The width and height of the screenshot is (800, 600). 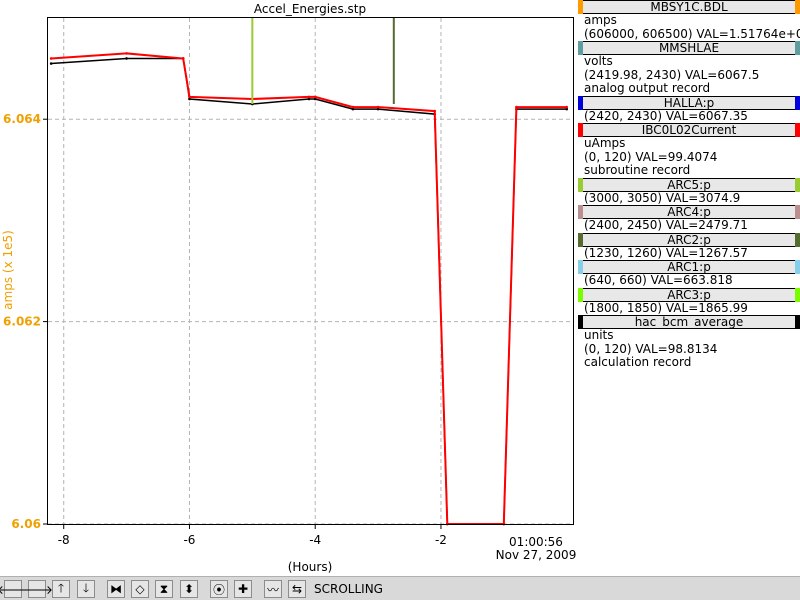 I want to click on x-axis-label: (Hours), so click(x=310, y=567).